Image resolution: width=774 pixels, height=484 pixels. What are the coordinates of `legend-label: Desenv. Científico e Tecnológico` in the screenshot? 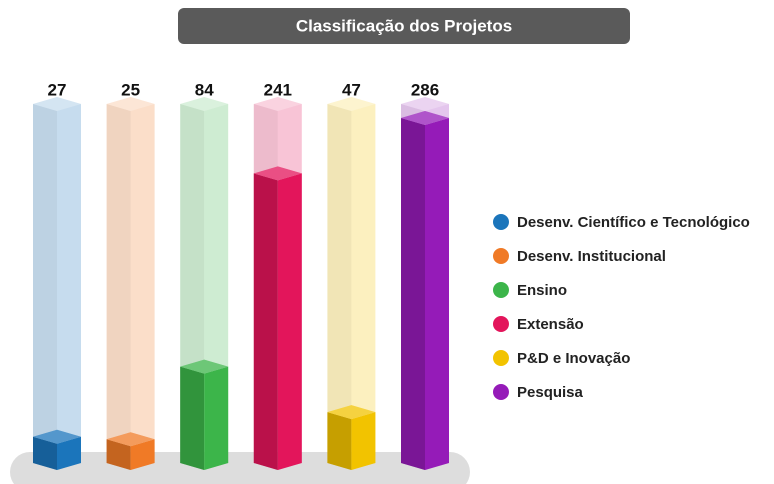 It's located at (633, 222).